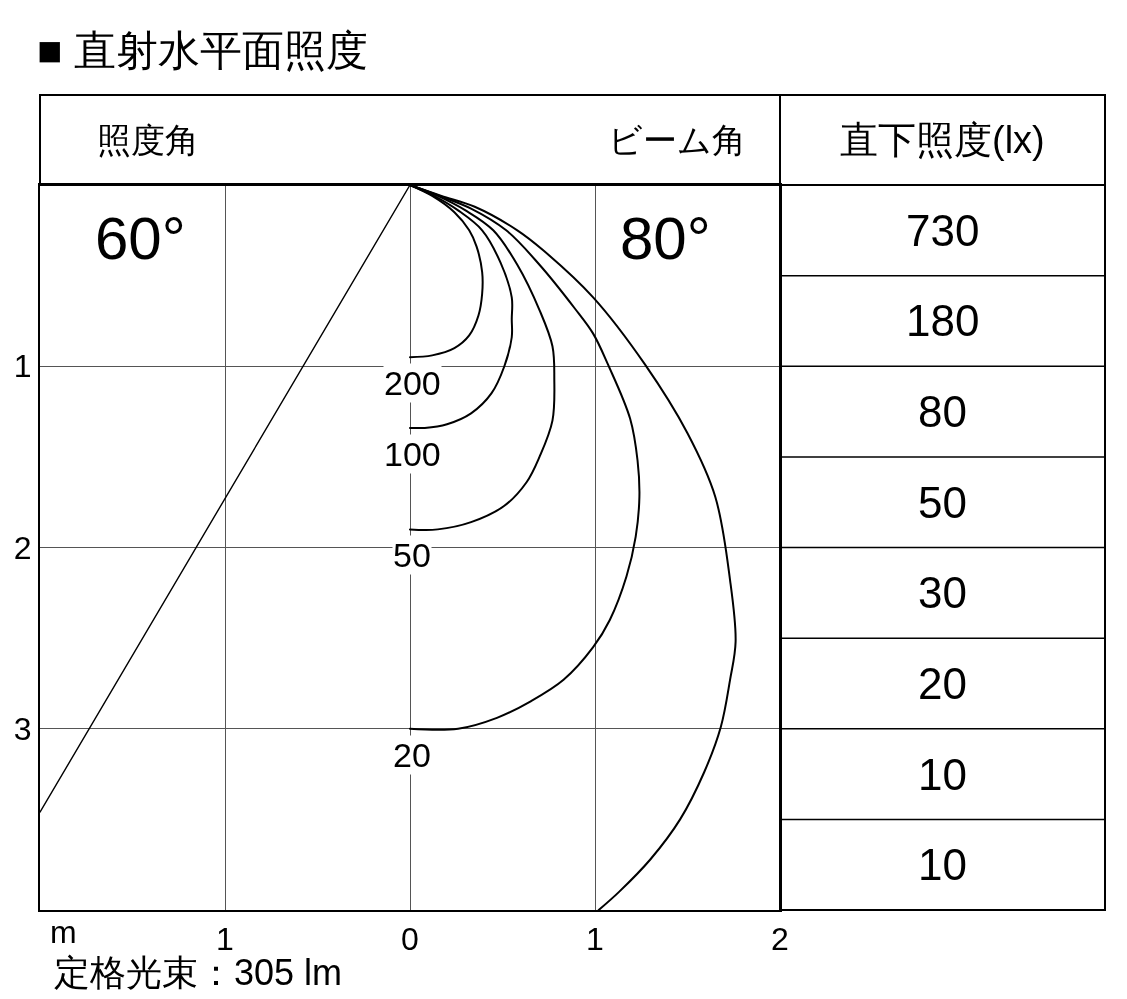 The height and width of the screenshot is (999, 1127). Describe the element at coordinates (943, 230) in the screenshot. I see `text: 730` at that location.